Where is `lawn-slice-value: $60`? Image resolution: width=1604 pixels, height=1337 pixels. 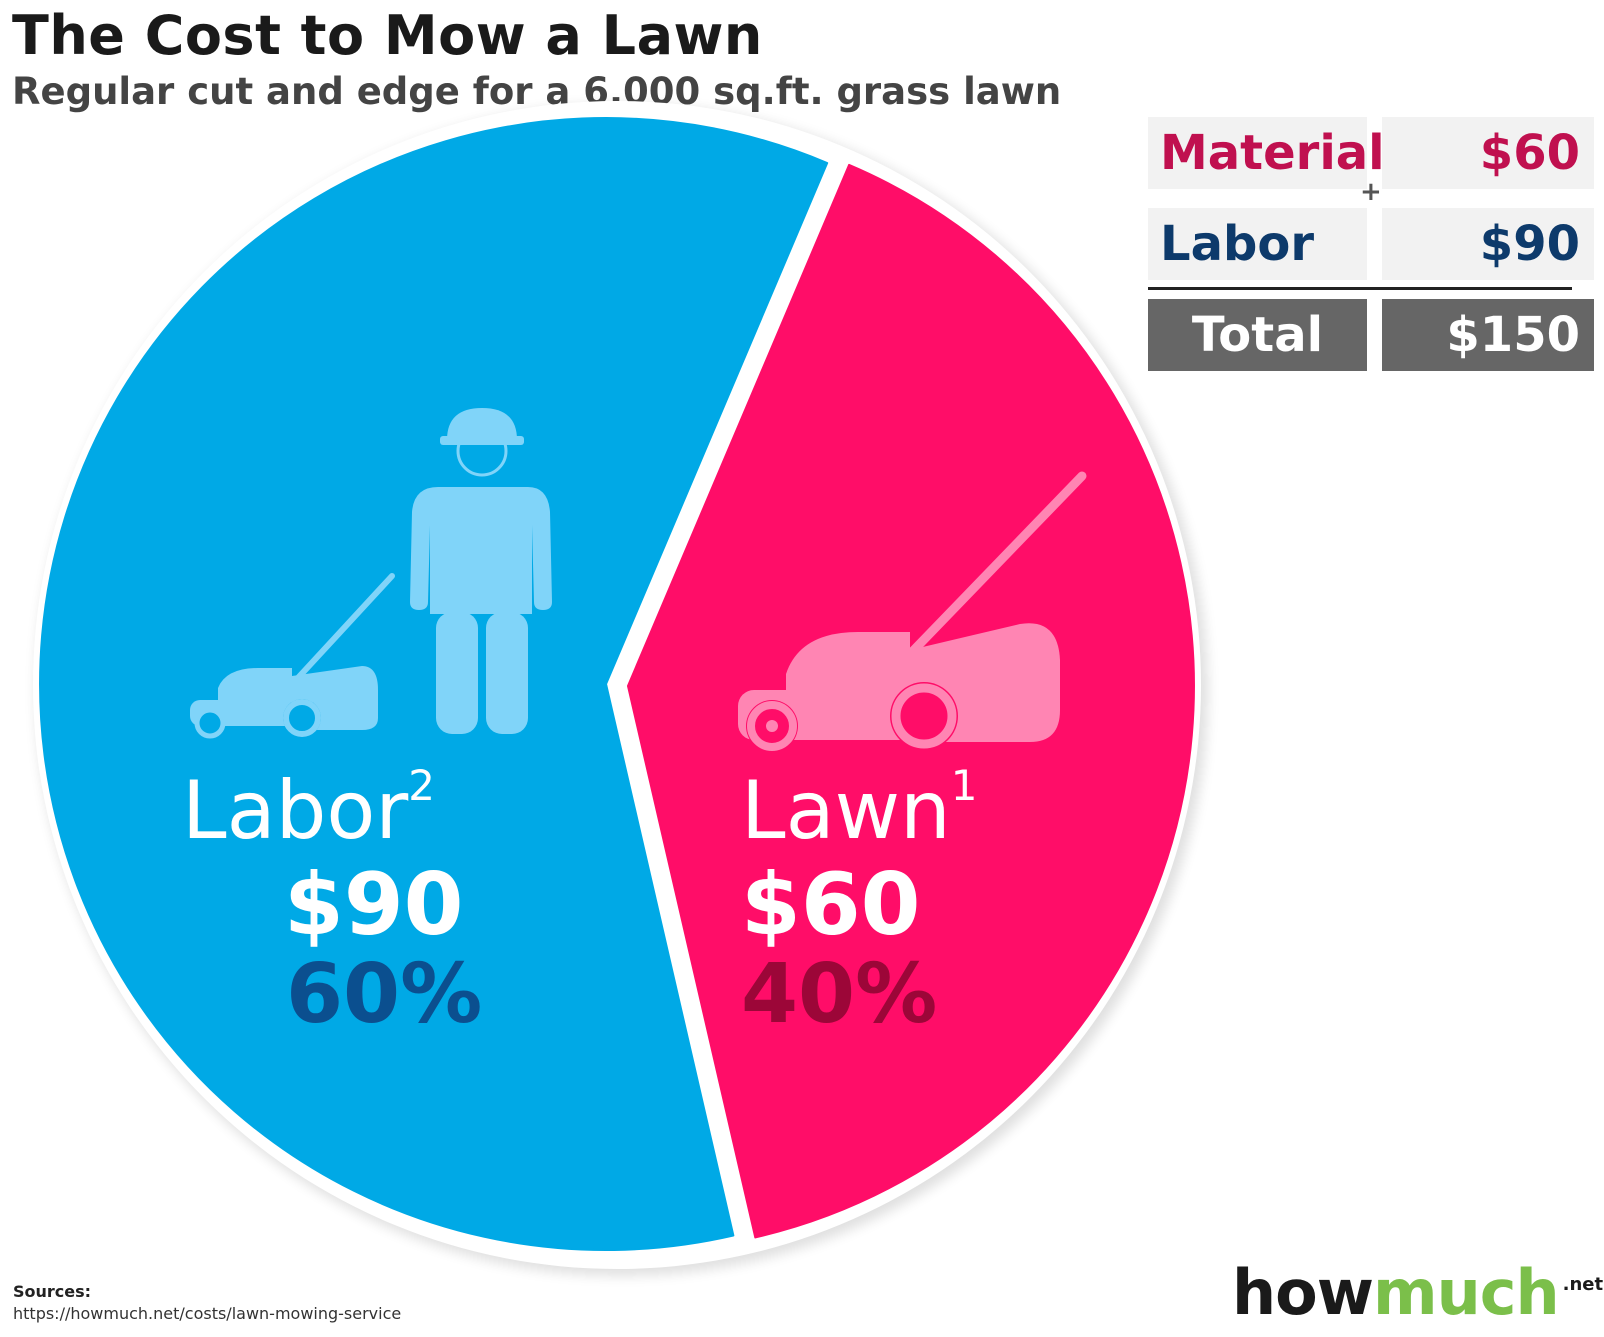 lawn-slice-value: $60 is located at coordinates (831, 905).